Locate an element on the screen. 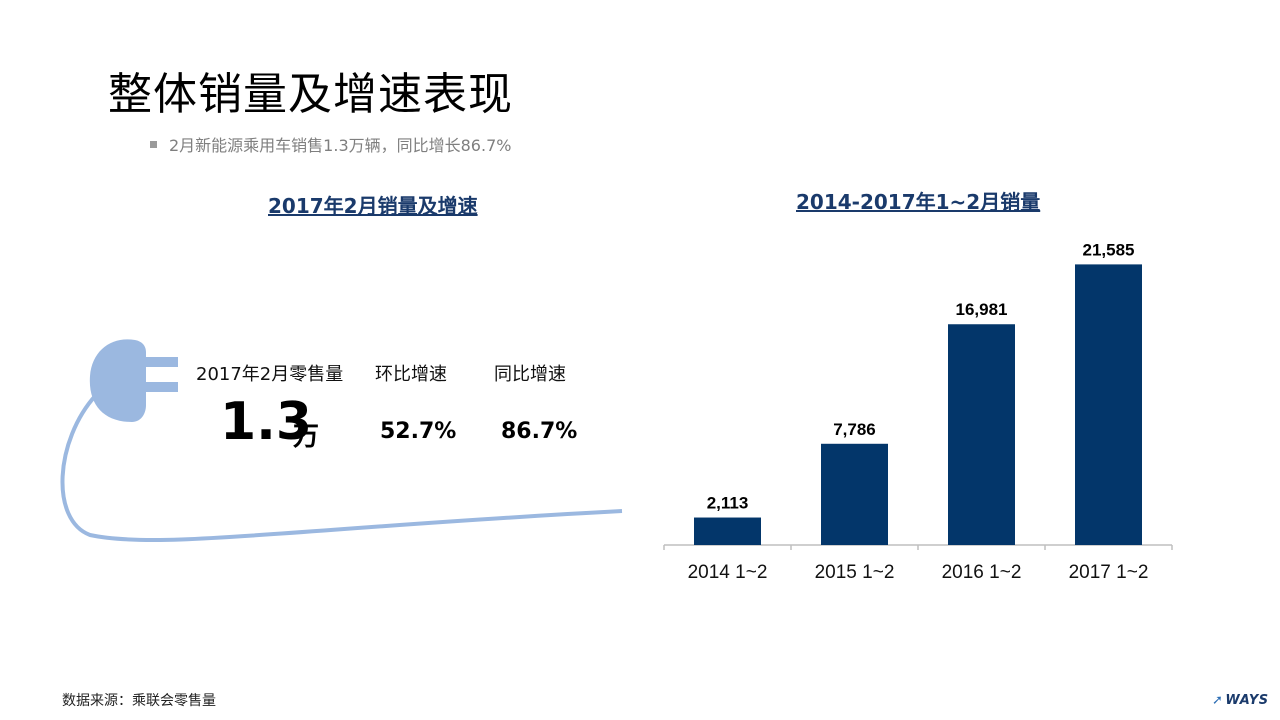  data-source: 数据来源：乘联会零售量 is located at coordinates (139, 701).